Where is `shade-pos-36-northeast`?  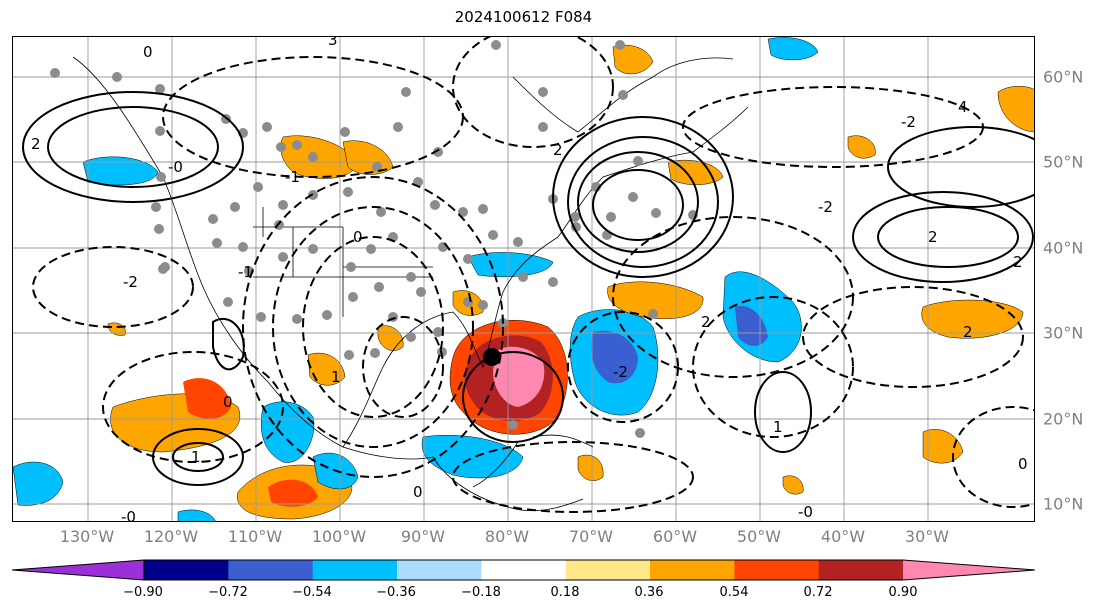 shade-pos-36-northeast is located at coordinates (1015, 109).